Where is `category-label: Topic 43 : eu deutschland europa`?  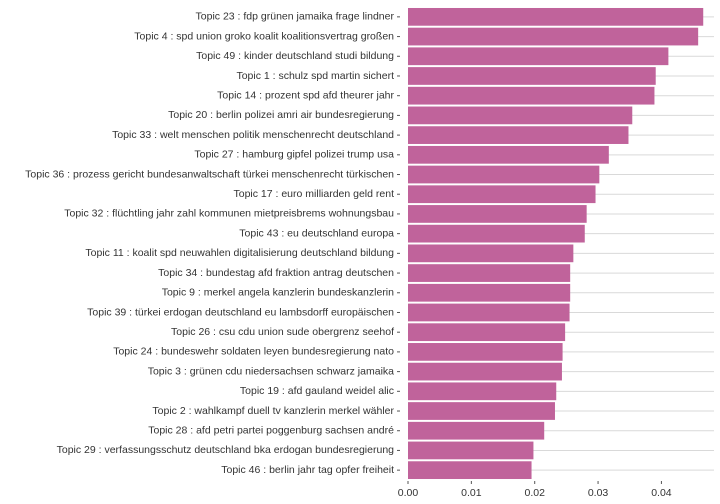
category-label: Topic 43 : eu deutschland europa is located at coordinates (316, 233).